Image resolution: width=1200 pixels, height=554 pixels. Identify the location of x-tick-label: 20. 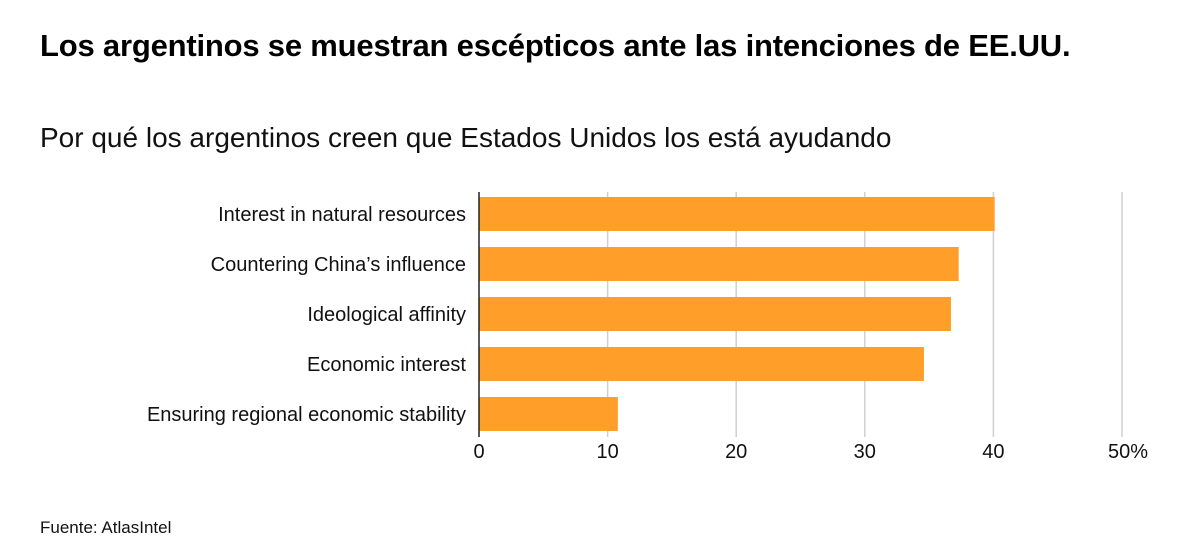
(736, 452).